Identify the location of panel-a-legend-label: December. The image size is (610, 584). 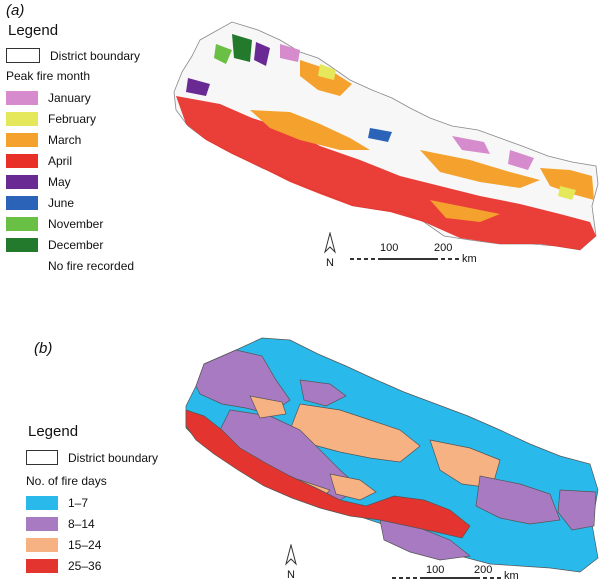
(76, 245).